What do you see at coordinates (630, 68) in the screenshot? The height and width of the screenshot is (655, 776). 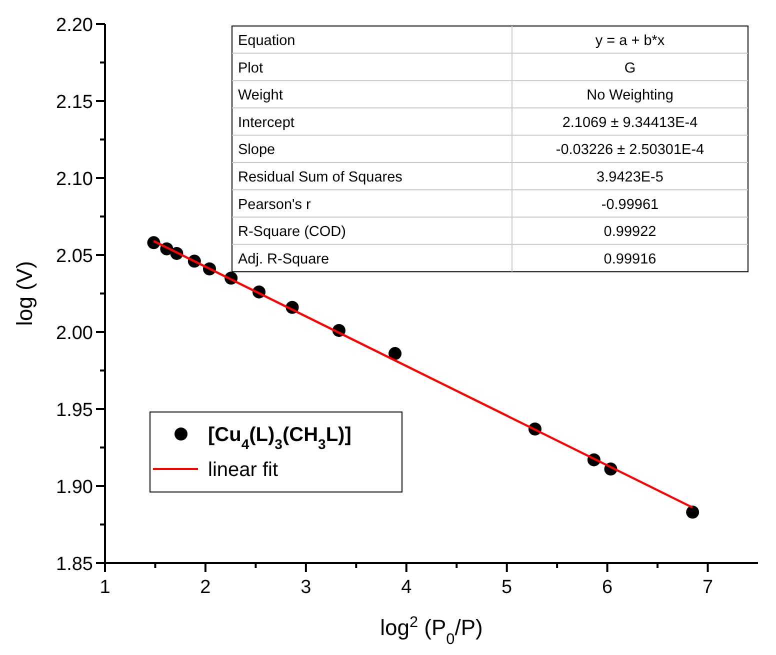 I see `annotation: G` at bounding box center [630, 68].